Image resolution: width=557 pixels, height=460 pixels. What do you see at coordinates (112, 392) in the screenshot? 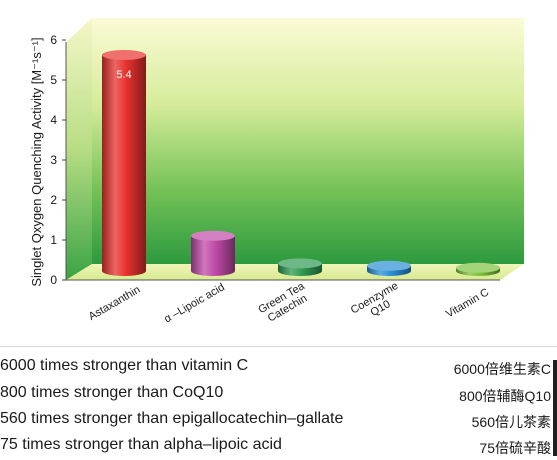
I see `comparison-english: 800 times stronger than CoQ10` at bounding box center [112, 392].